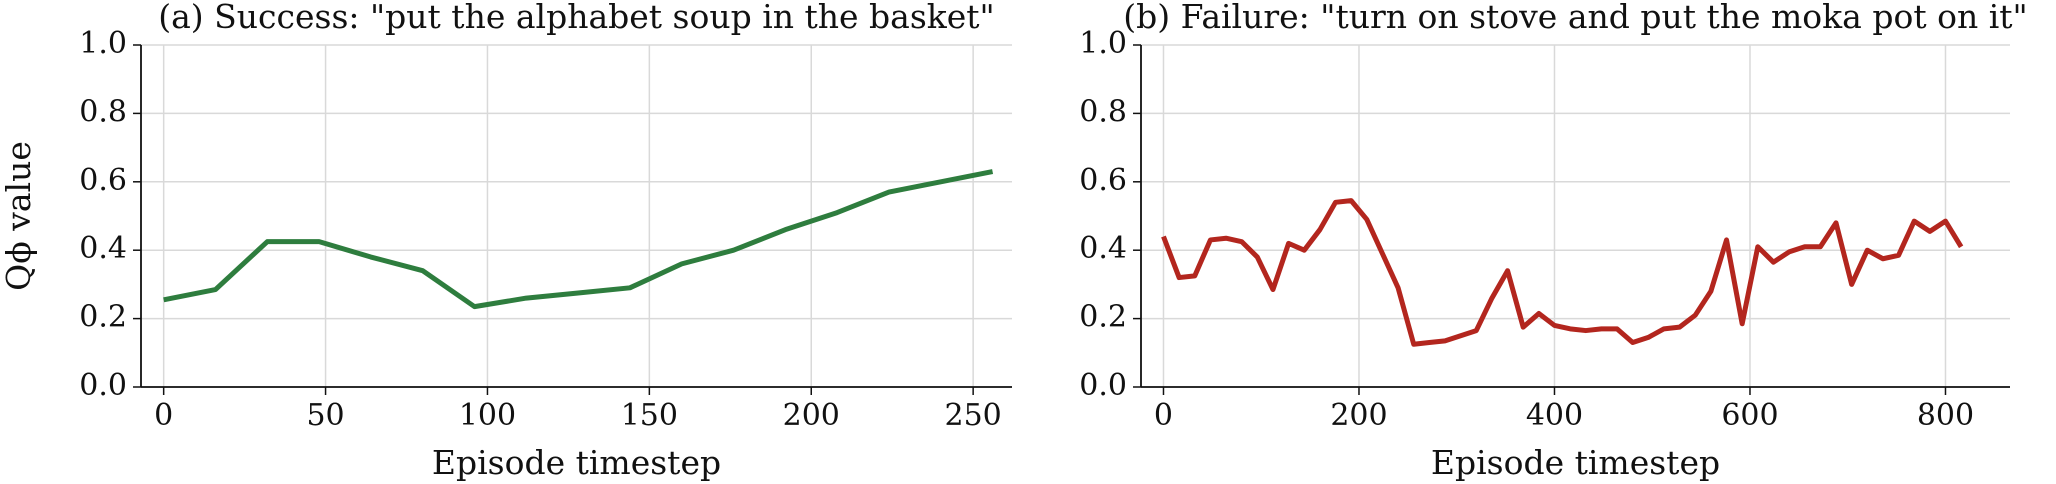 This screenshot has height=484, width=2056. I want to click on x-tick-label: 100, so click(487, 415).